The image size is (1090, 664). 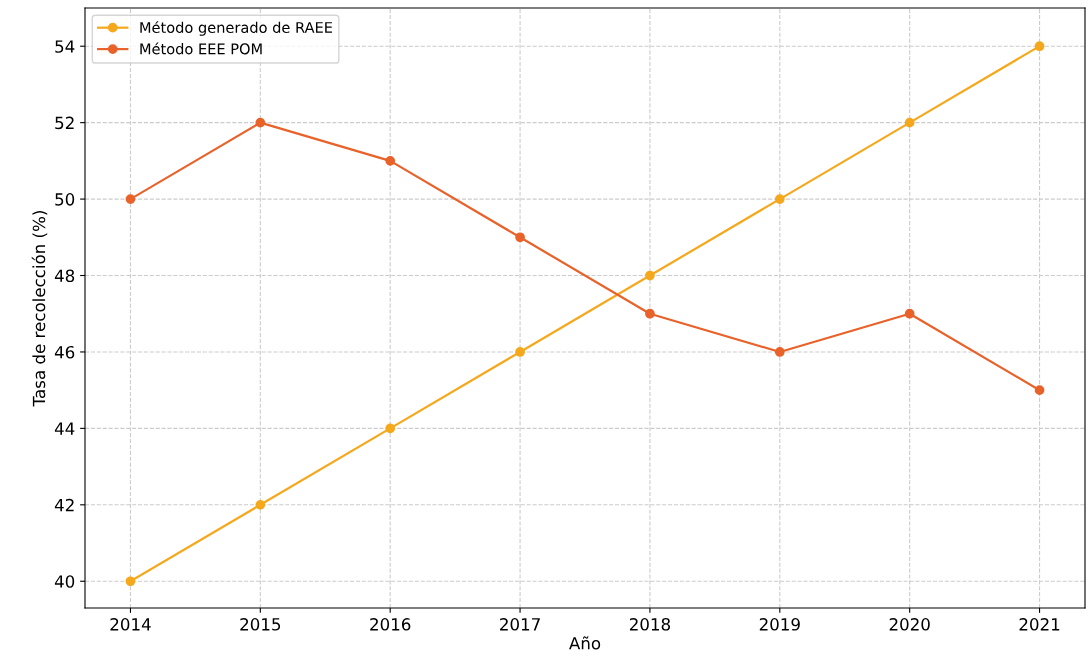 What do you see at coordinates (585, 643) in the screenshot?
I see `x-axis-title: Año` at bounding box center [585, 643].